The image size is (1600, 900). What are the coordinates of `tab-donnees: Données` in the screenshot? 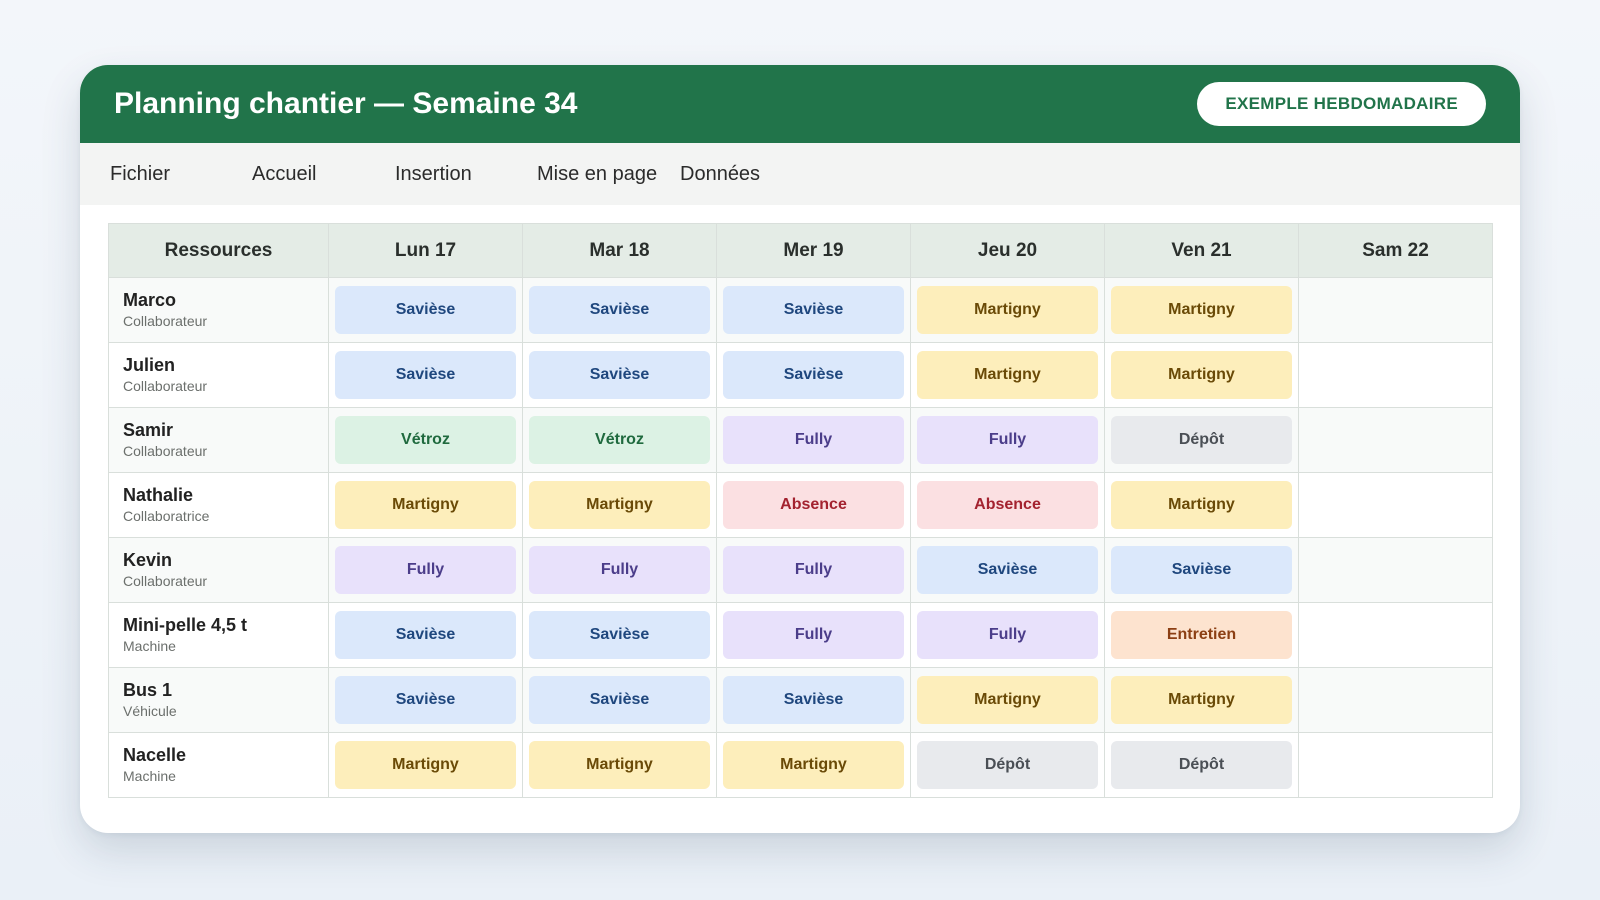 It's located at (720, 173).